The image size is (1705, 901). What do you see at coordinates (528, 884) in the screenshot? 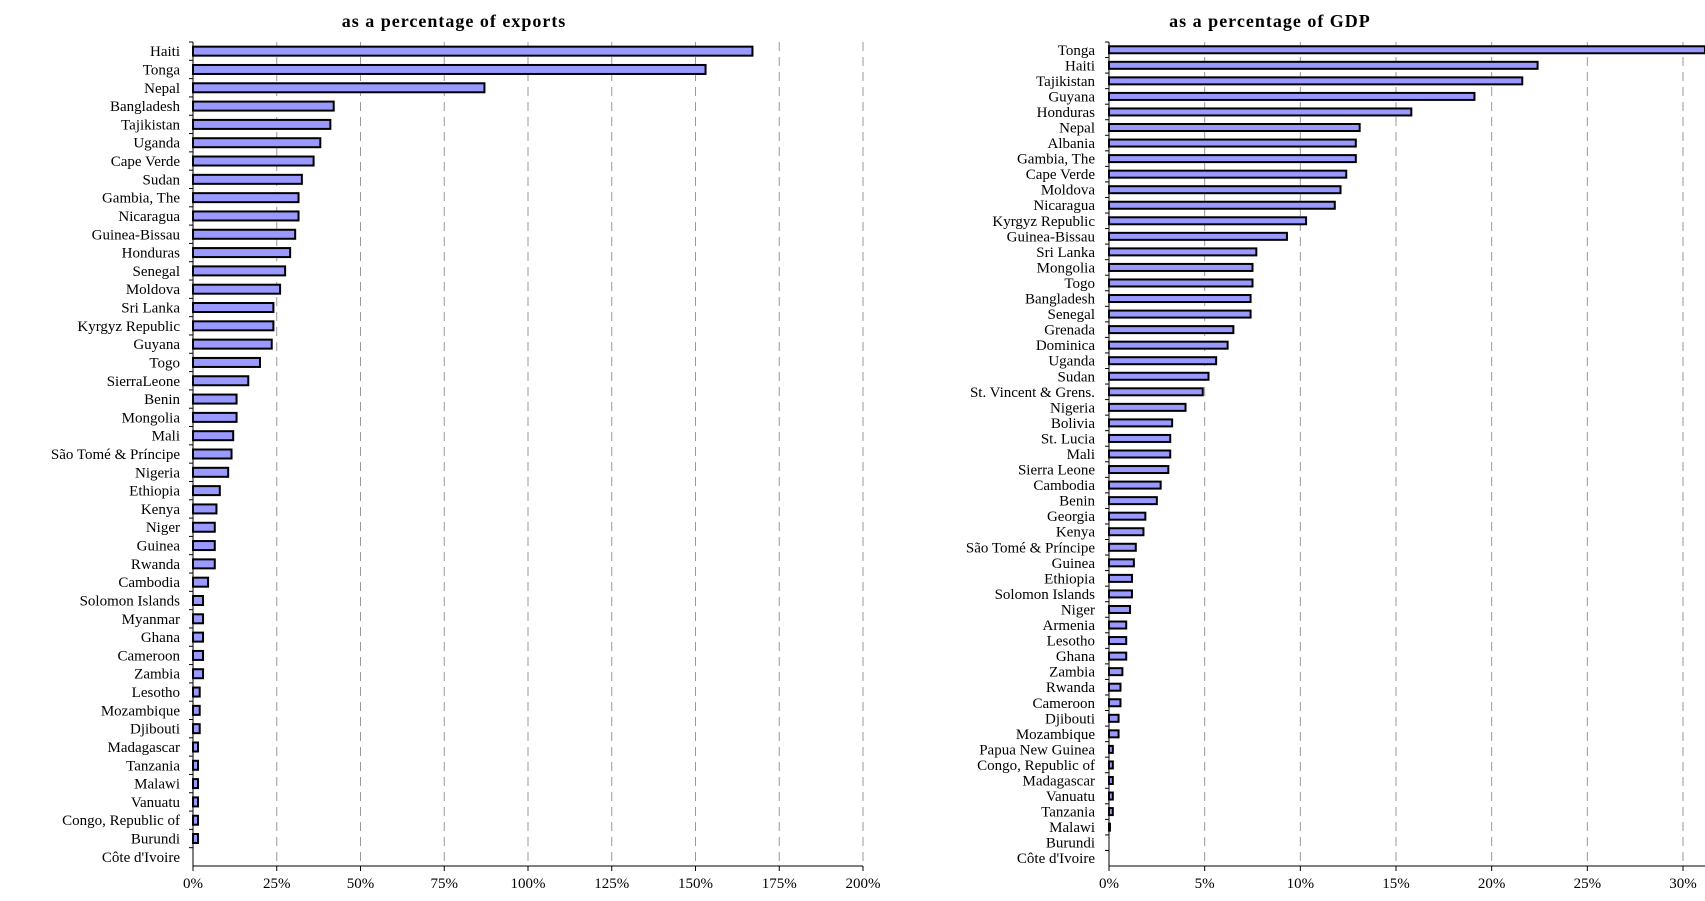
I see `x-tick-label: 100%` at bounding box center [528, 884].